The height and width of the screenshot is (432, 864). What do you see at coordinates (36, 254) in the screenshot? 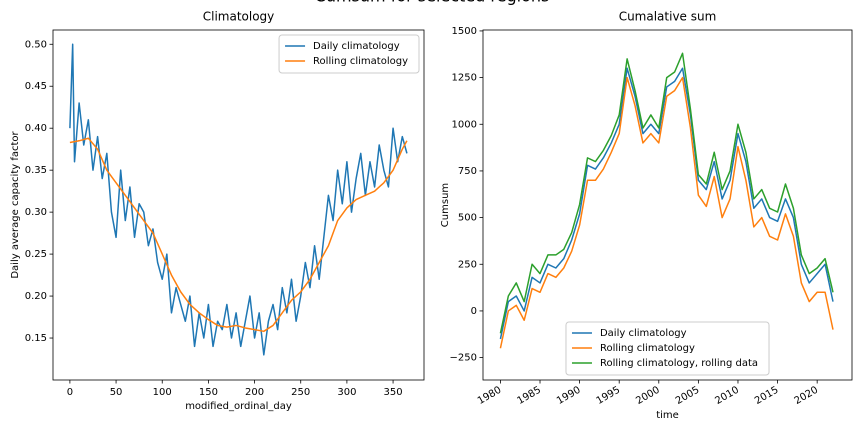
I see `y-tick-label: 0.25` at bounding box center [36, 254].